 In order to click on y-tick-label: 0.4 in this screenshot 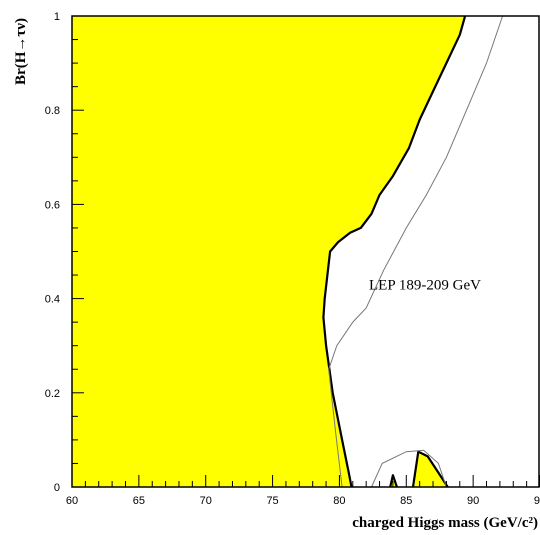, I will do `click(52, 300)`.